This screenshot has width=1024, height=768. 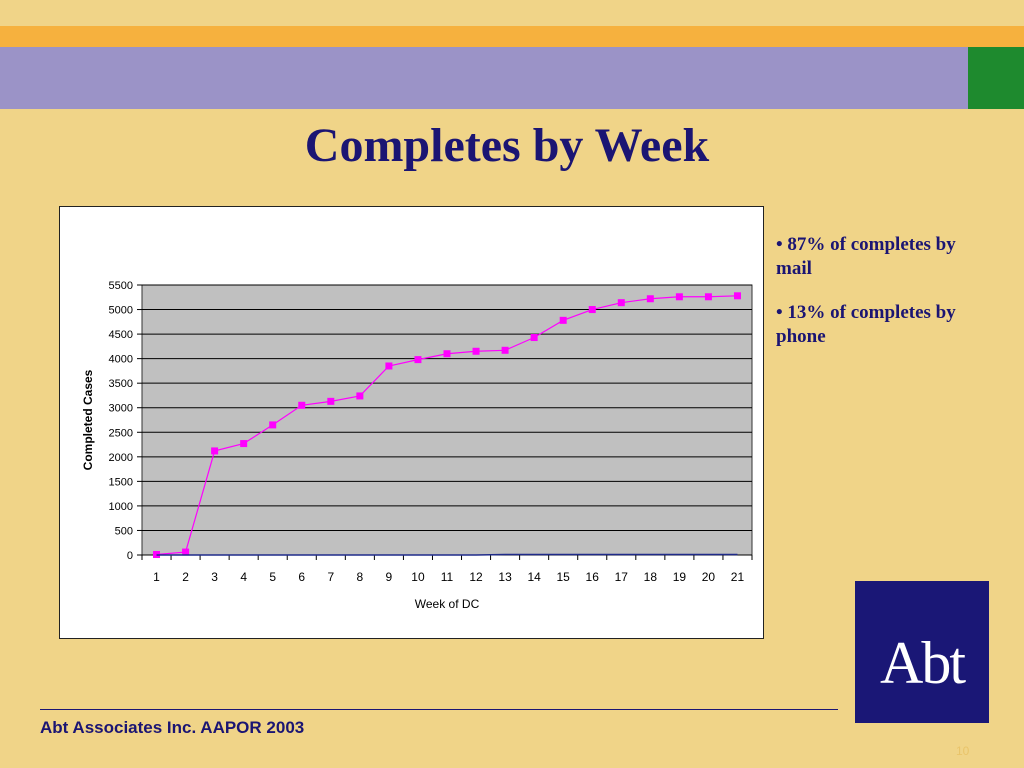 What do you see at coordinates (564, 577) in the screenshot?
I see `x-tick-label: 15` at bounding box center [564, 577].